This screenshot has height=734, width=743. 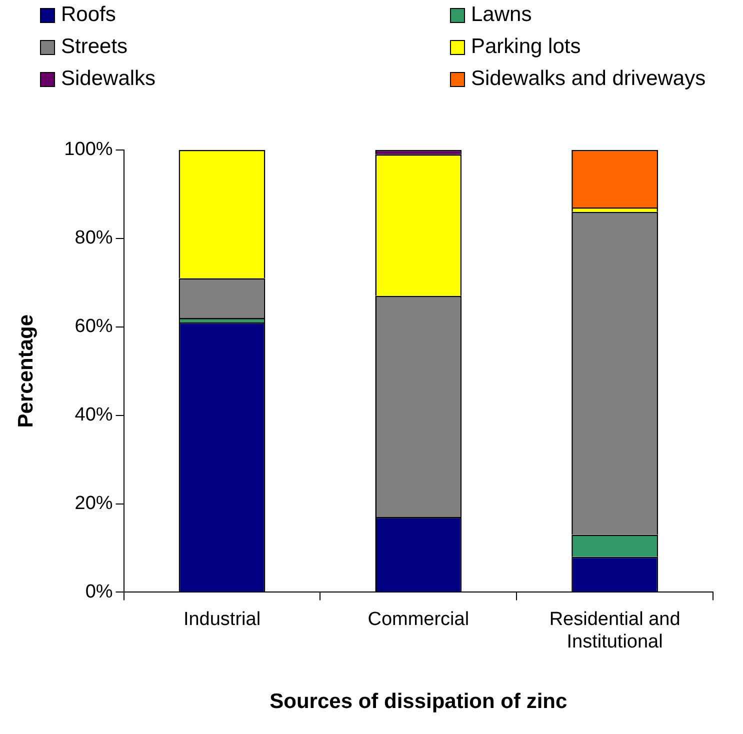 What do you see at coordinates (99, 591) in the screenshot?
I see `y-tick-label: 0%` at bounding box center [99, 591].